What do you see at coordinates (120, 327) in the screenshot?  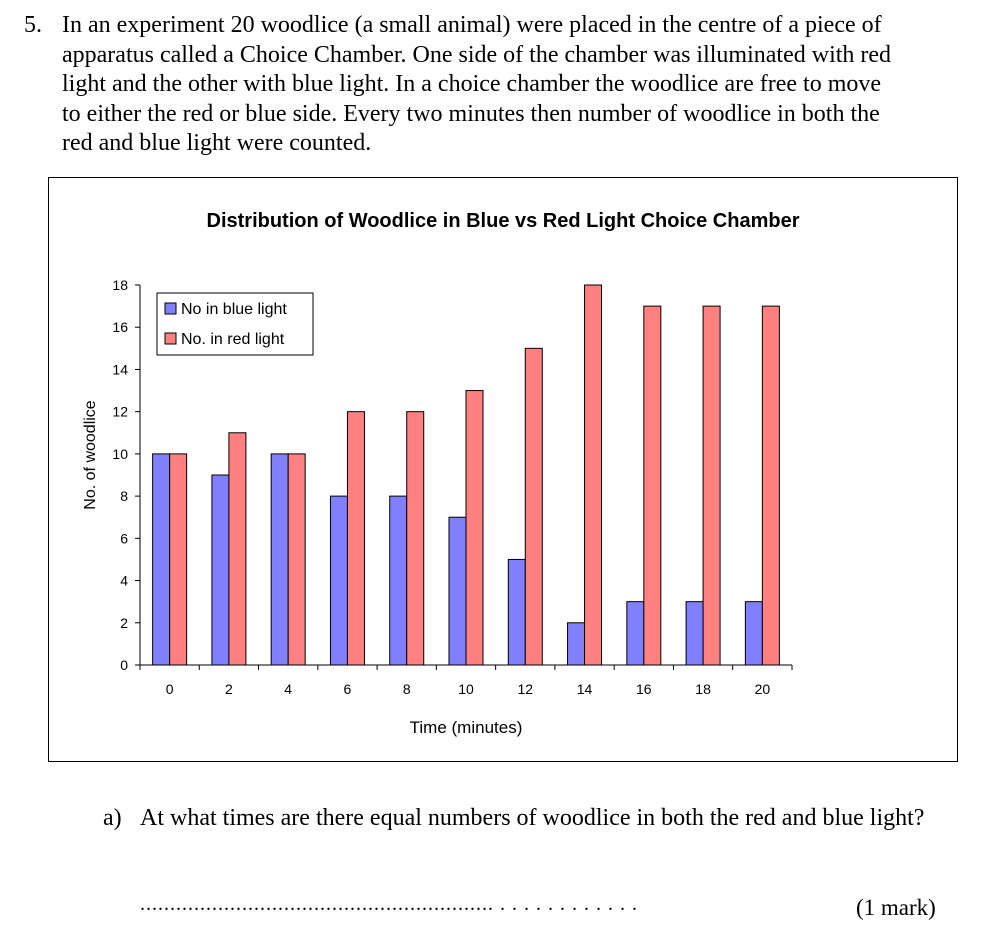 I see `y-tick-label: 16` at bounding box center [120, 327].